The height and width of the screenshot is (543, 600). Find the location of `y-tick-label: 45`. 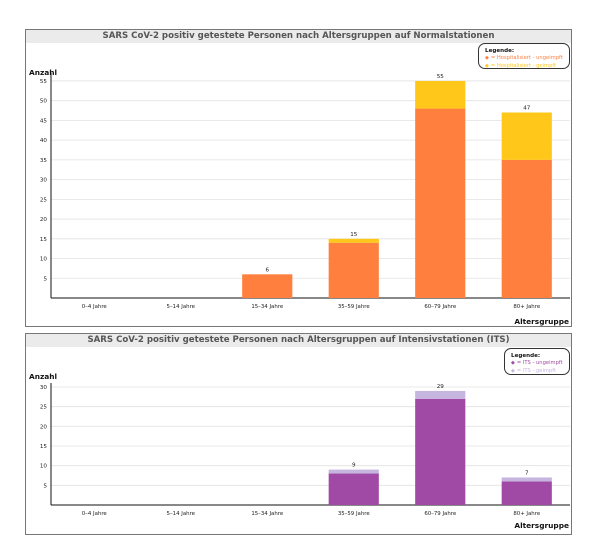

y-tick-label: 45 is located at coordinates (44, 121).